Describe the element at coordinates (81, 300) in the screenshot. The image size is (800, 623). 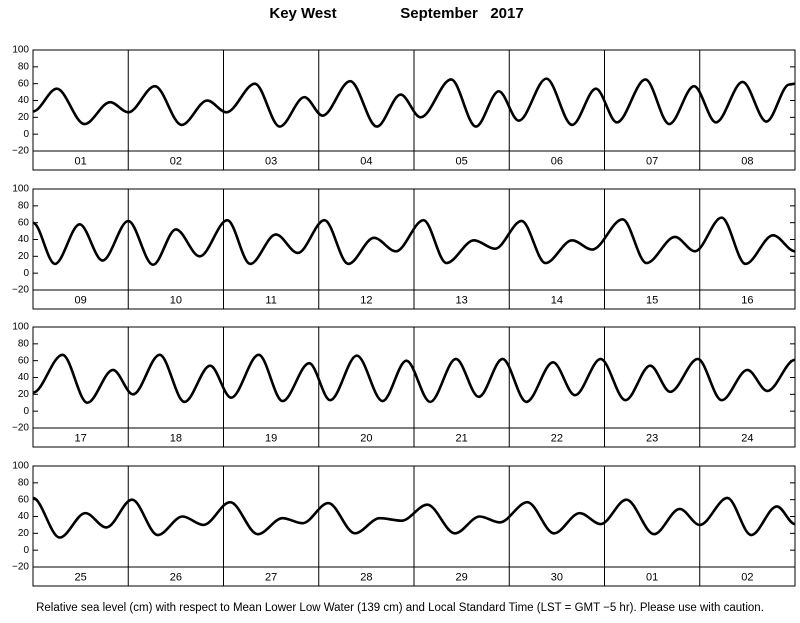
I see `day-label: 09` at that location.